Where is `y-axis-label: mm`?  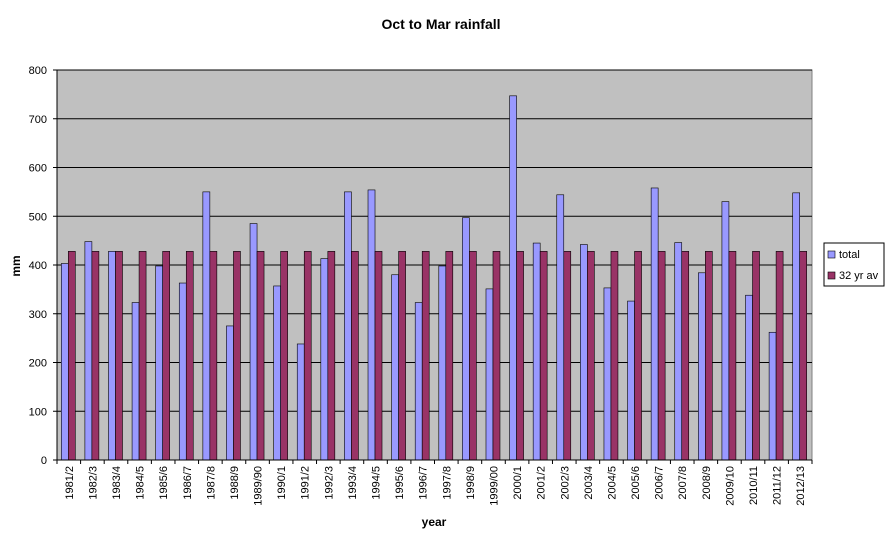
y-axis-label: mm is located at coordinates (16, 265).